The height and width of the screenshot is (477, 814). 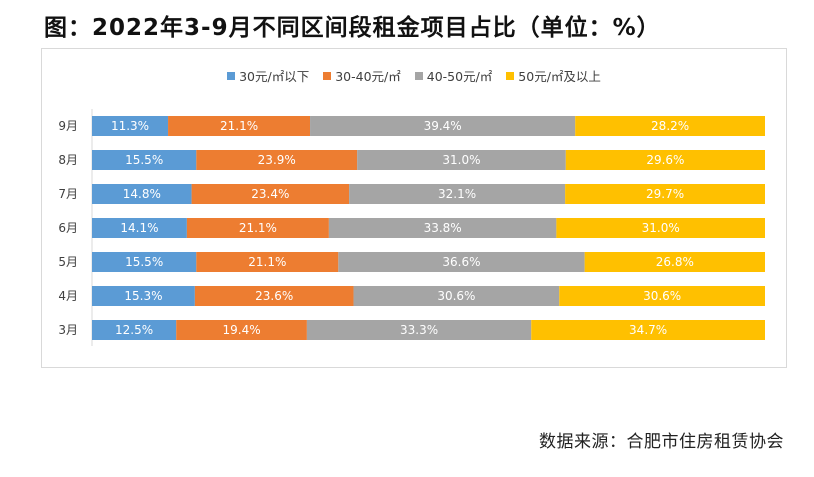 I want to click on data-label: 12.5%, so click(x=134, y=330).